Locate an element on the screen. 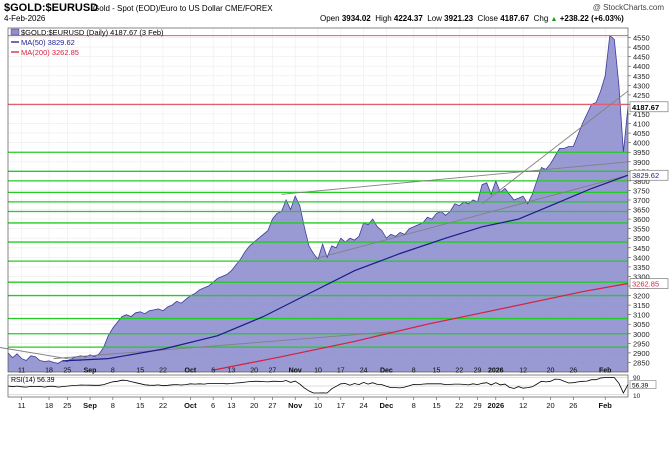 This screenshot has width=670, height=455. date-tick-label: 11 is located at coordinates (22, 405).